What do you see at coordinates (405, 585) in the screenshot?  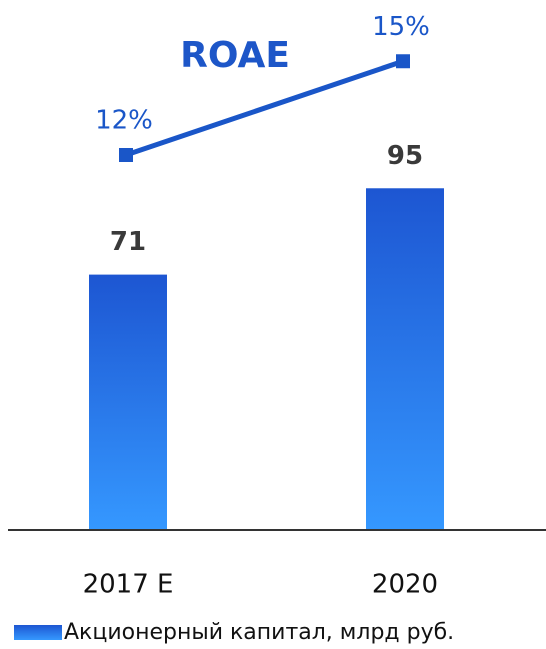 I see `x-tick-label: 2020` at bounding box center [405, 585].